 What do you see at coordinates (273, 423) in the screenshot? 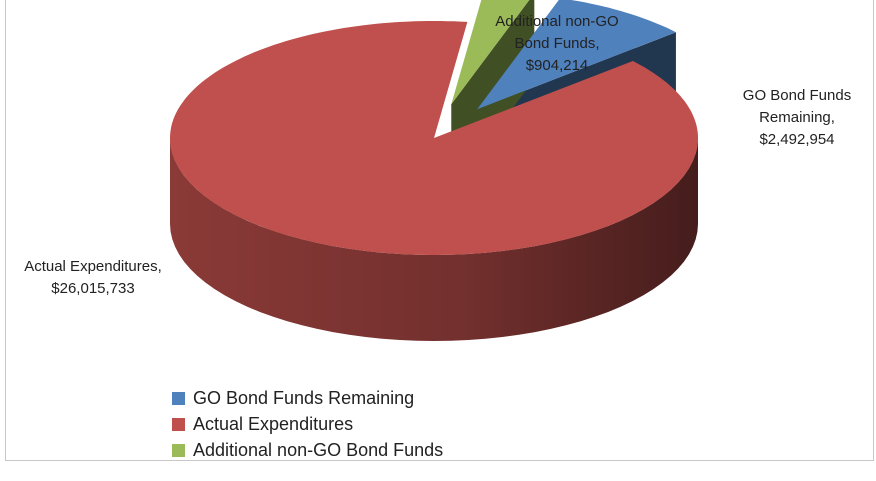
I see `legend-label-actual-expenditures: Actual Expenditures` at bounding box center [273, 423].